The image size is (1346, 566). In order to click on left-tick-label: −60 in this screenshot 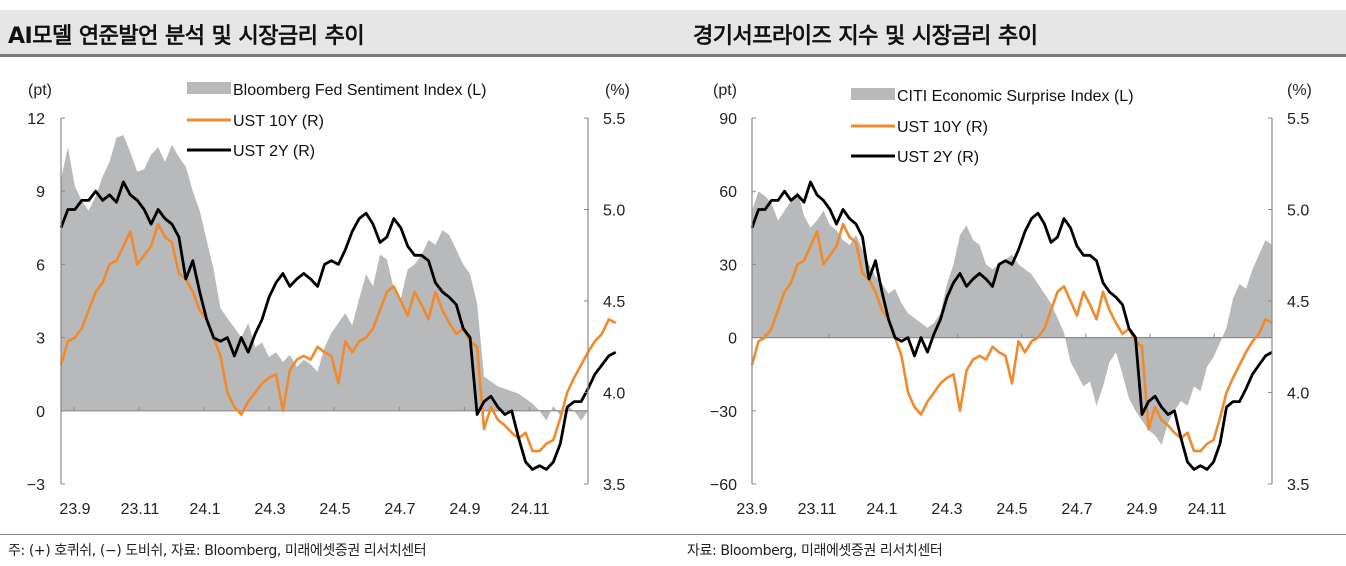, I will do `click(723, 485)`.